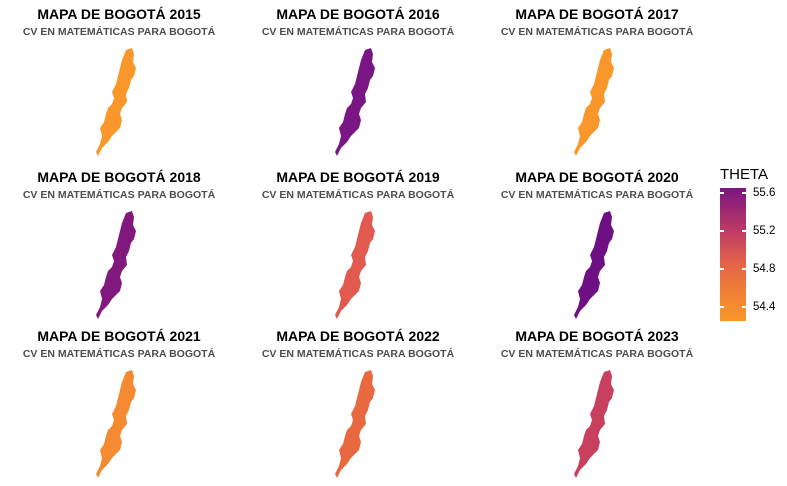 This screenshot has width=787, height=486. Describe the element at coordinates (119, 14) in the screenshot. I see `panel-title: MAPA DE BOGOTÁ 2015` at that location.